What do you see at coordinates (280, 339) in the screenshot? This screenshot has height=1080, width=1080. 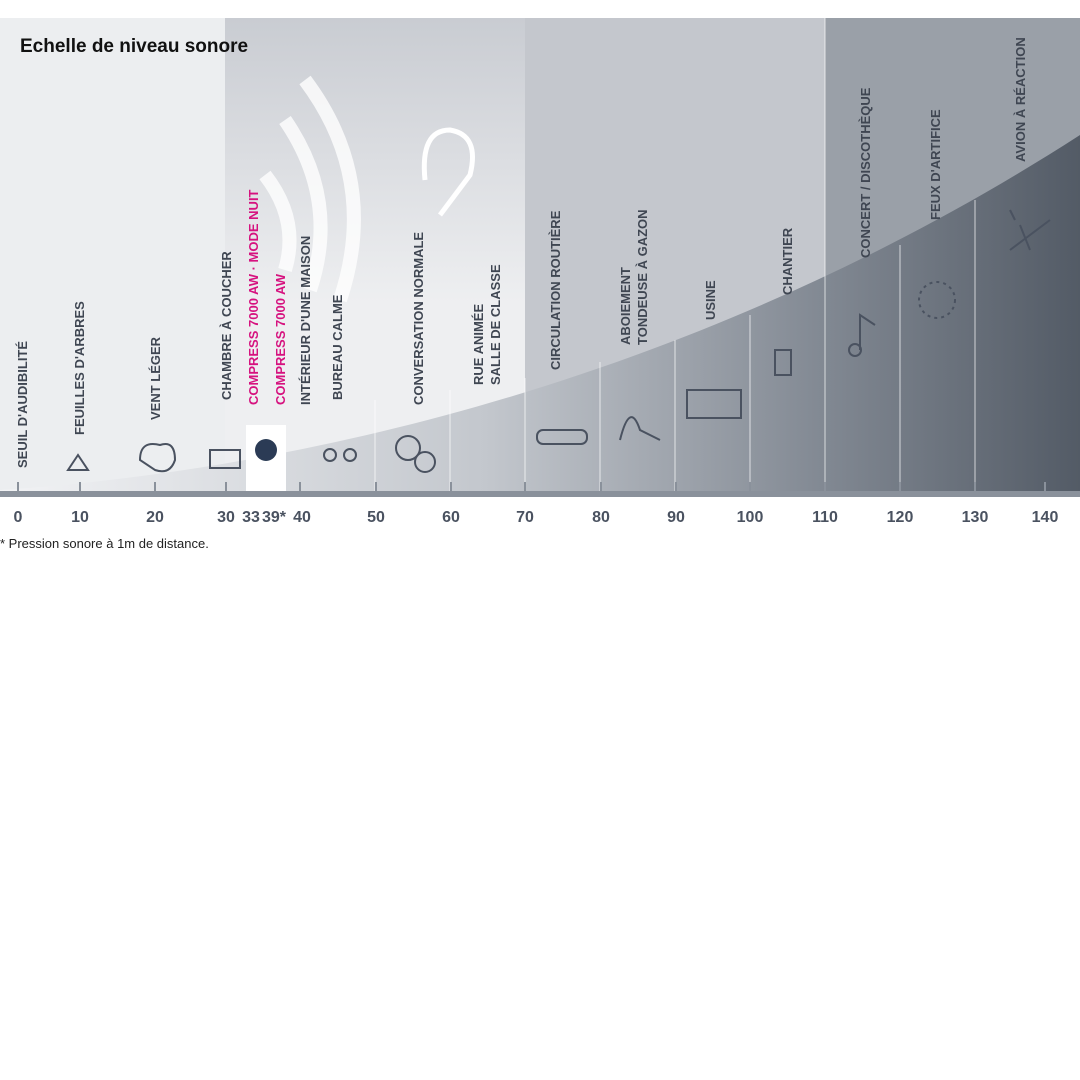 I see `item-label: COMPRESS 7000 AW` at bounding box center [280, 339].